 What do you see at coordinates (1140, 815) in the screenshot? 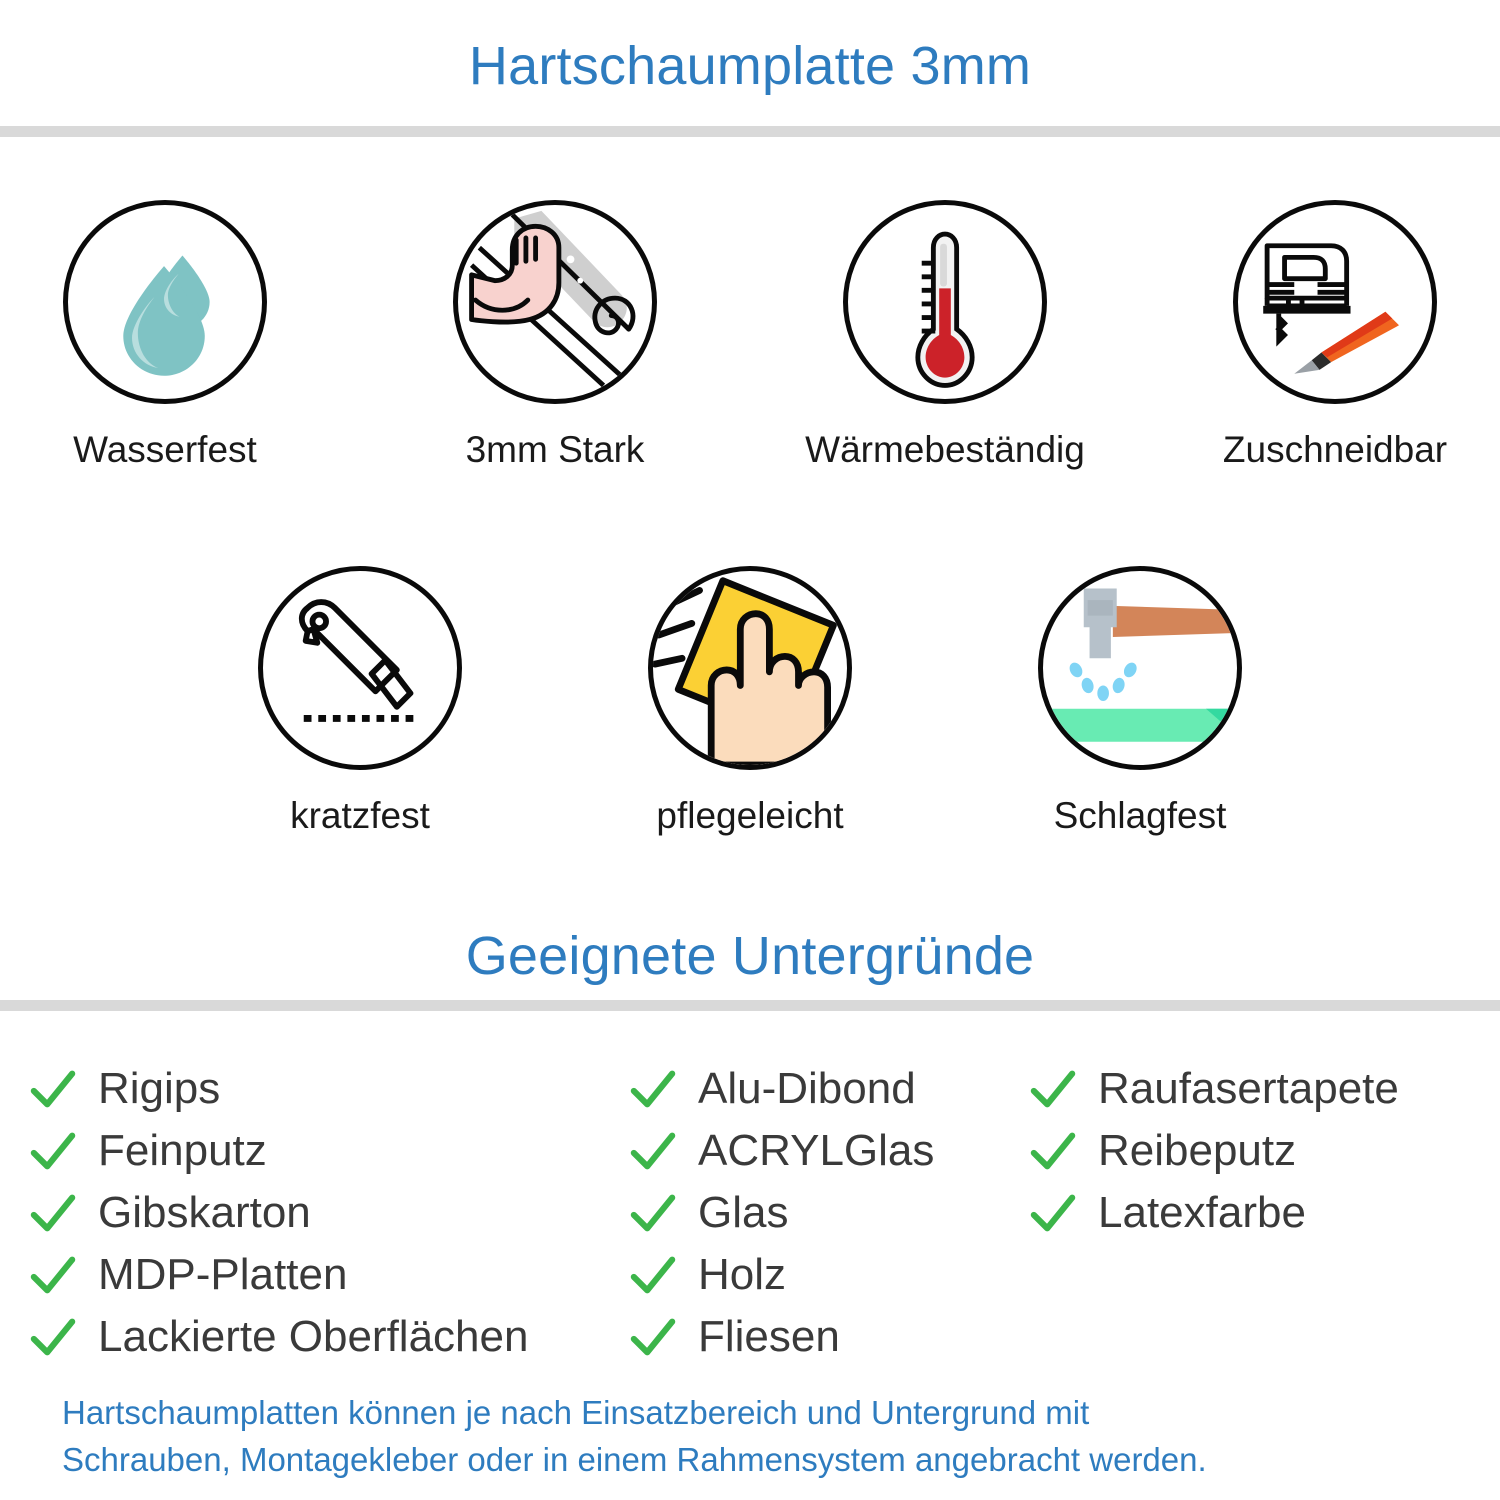
I see `feature-label: Schlagfest` at bounding box center [1140, 815].